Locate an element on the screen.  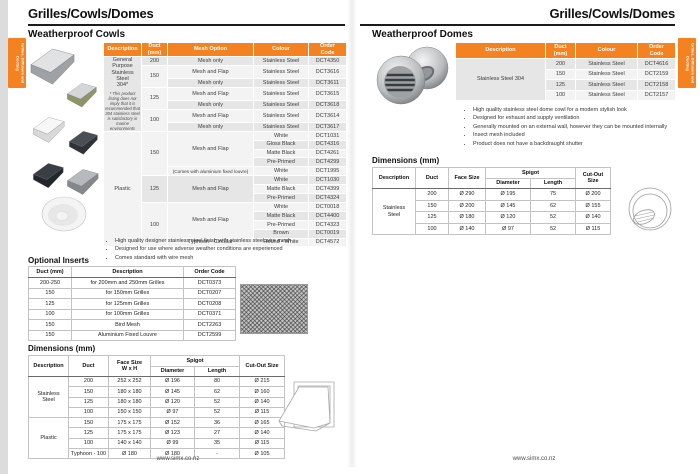
table-cell: White is located at coordinates (281, 135).